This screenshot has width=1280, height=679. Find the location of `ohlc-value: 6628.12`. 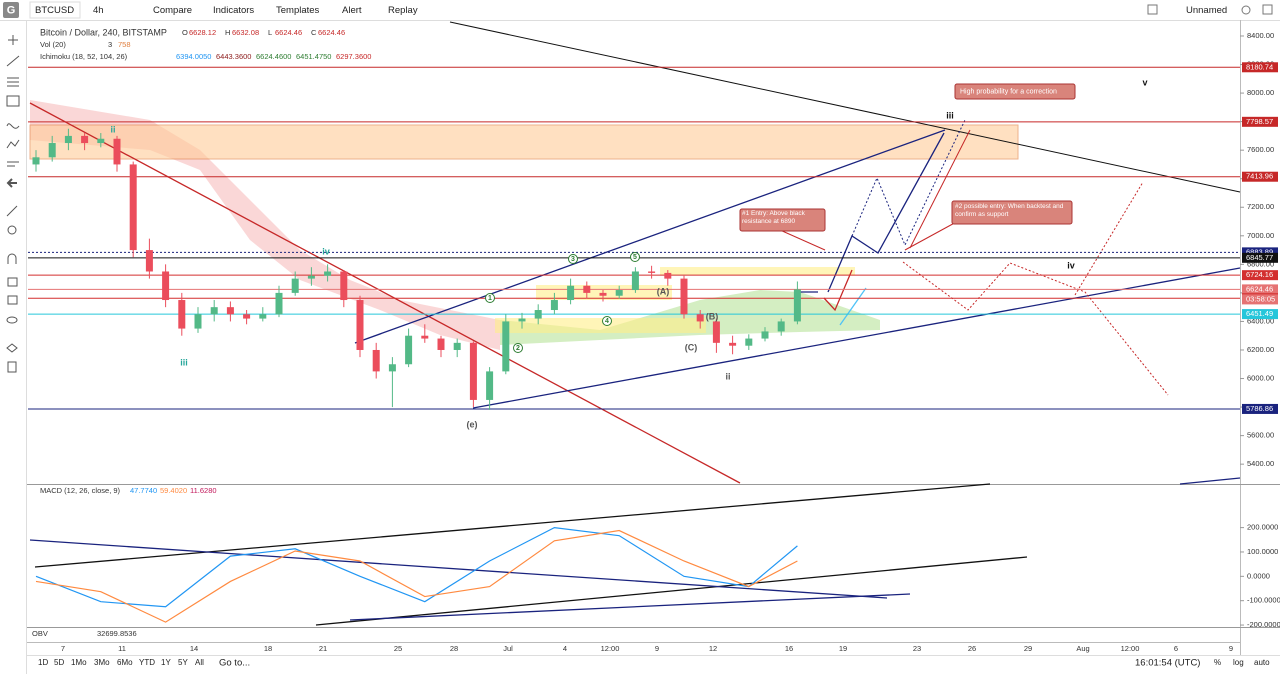

ohlc-value: 6628.12 is located at coordinates (202, 32).